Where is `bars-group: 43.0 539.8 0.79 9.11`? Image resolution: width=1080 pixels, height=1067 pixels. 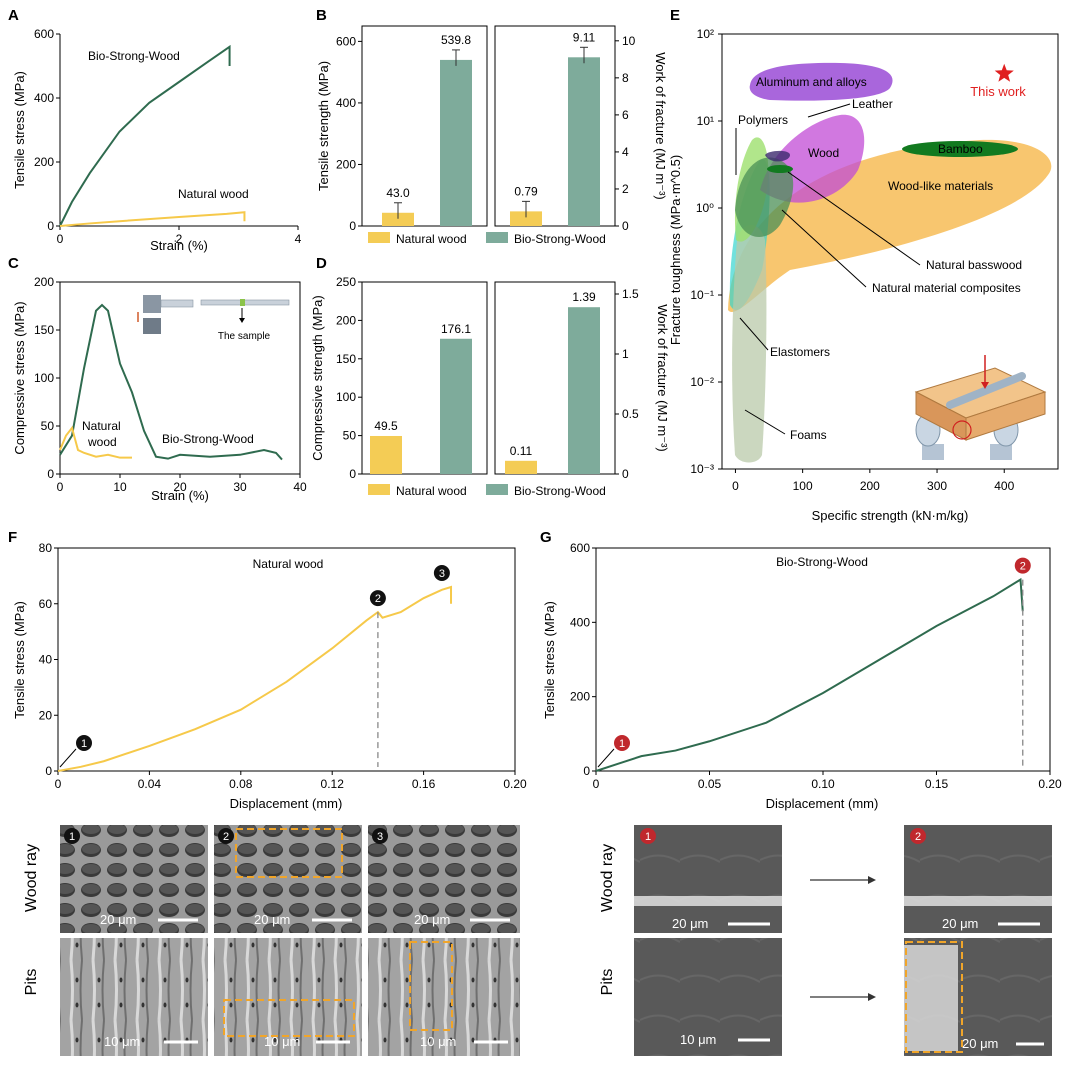
bars-group: 43.0 539.8 0.79 9.11 is located at coordinates (491, 128).